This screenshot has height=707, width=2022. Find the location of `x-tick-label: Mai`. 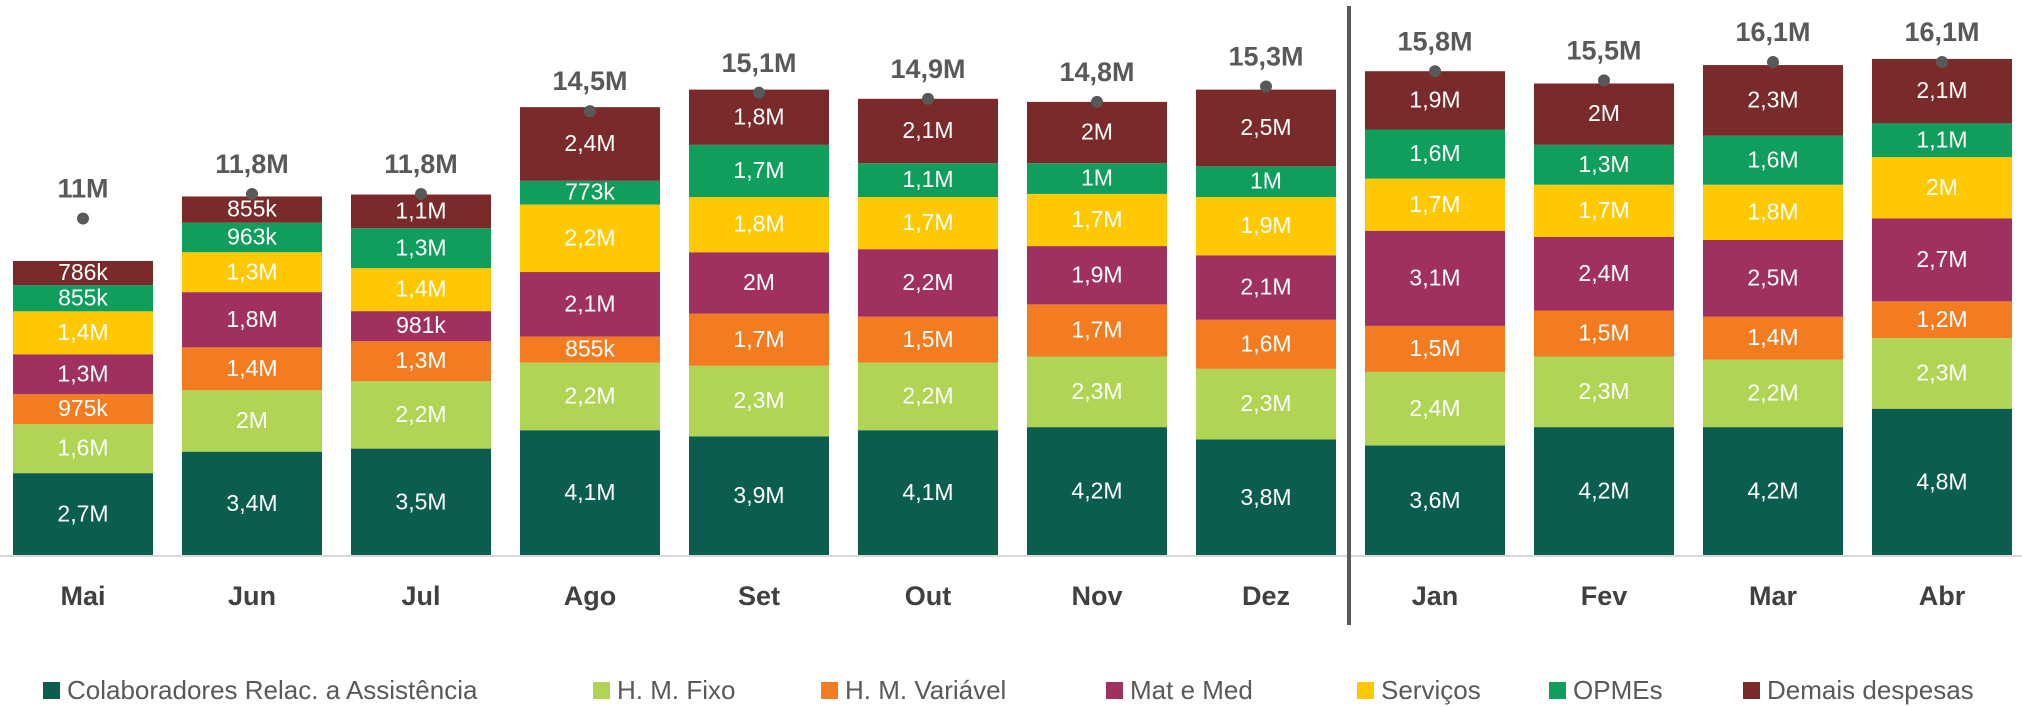

x-tick-label: Mai is located at coordinates (82, 596).